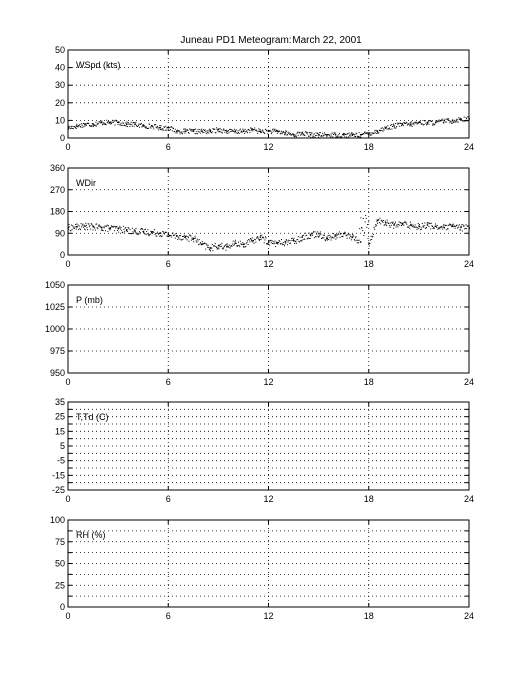 The height and width of the screenshot is (683, 520). Describe the element at coordinates (60, 68) in the screenshot. I see `y-tick-label: 40` at that location.